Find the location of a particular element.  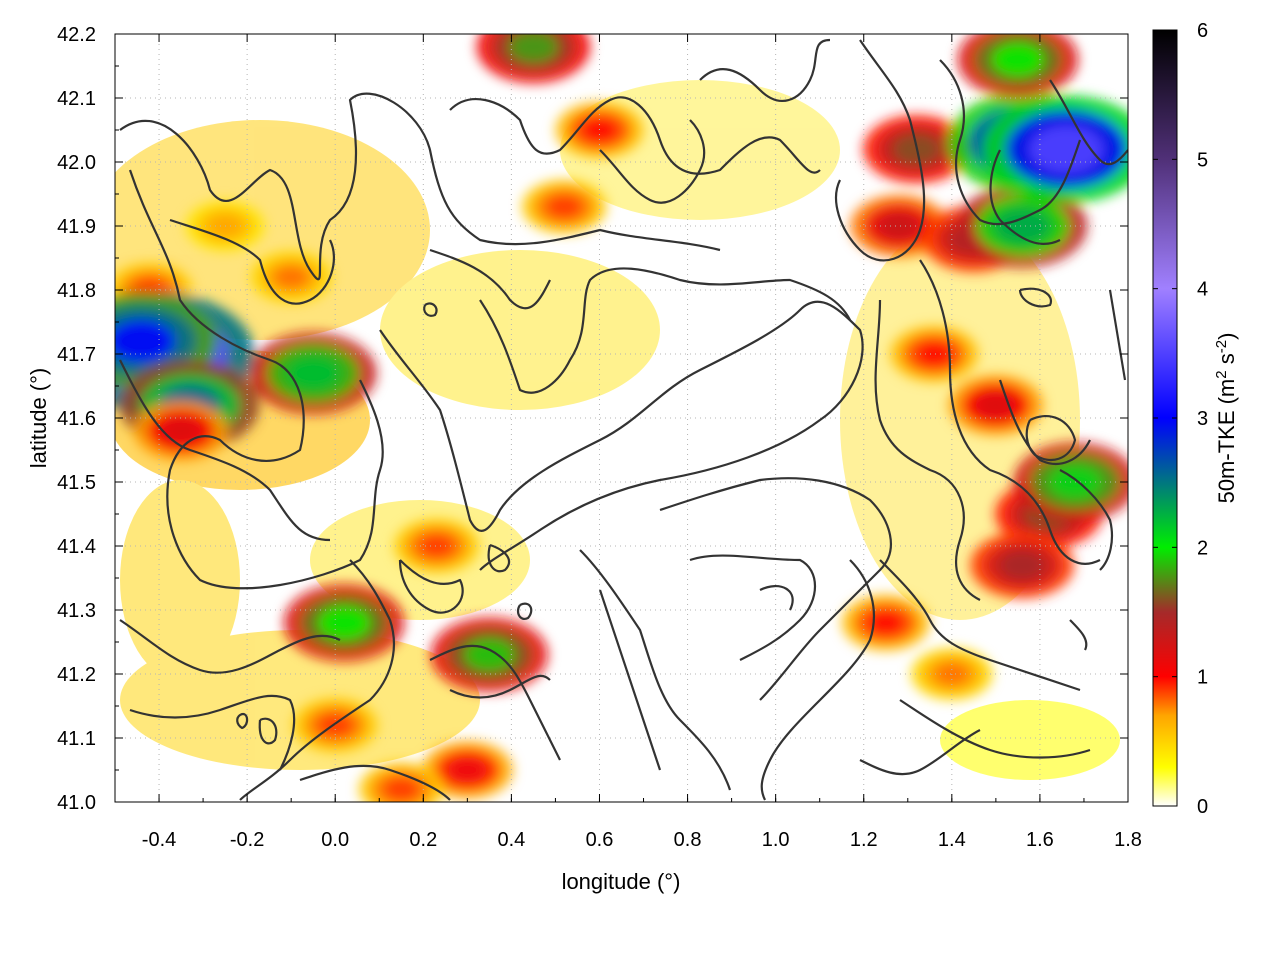

colorbar-title-sup1: 2 is located at coordinates (1221, 374).